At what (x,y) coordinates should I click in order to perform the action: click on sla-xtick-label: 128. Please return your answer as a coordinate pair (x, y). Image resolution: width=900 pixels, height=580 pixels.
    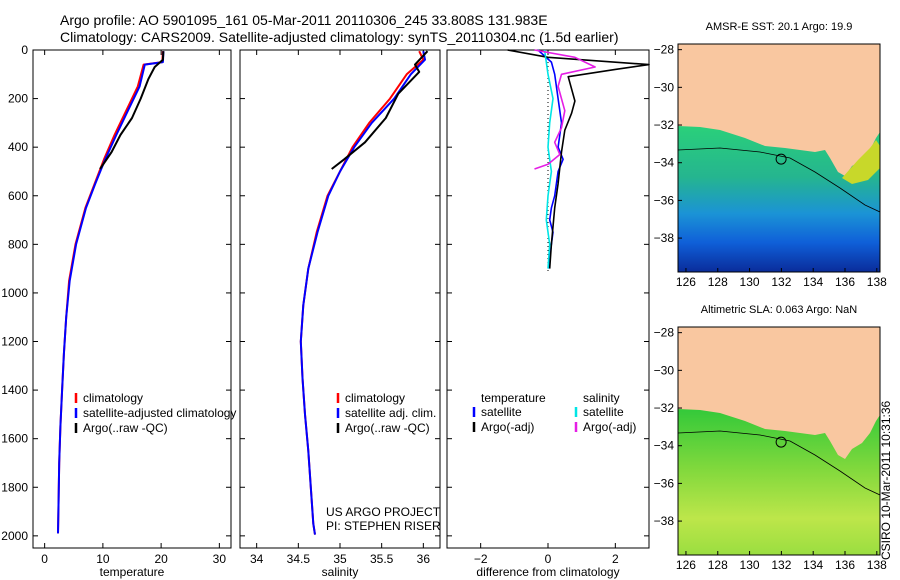
    Looking at the image, I should click on (718, 565).